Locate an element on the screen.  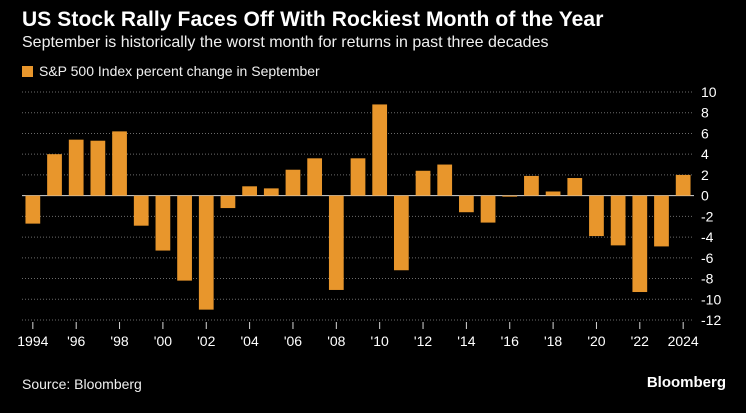
bar-1996 is located at coordinates (76, 167).